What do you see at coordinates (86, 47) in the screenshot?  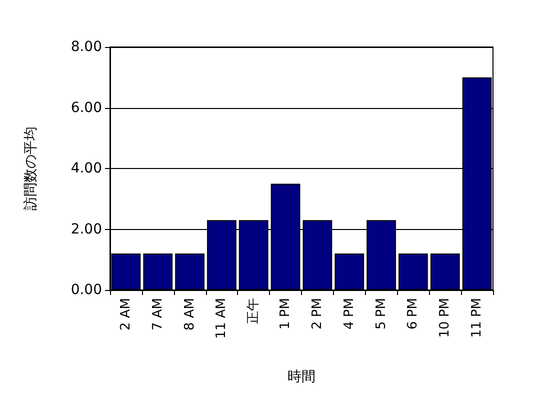 I see `y-tick-label: 8.00` at bounding box center [86, 47].